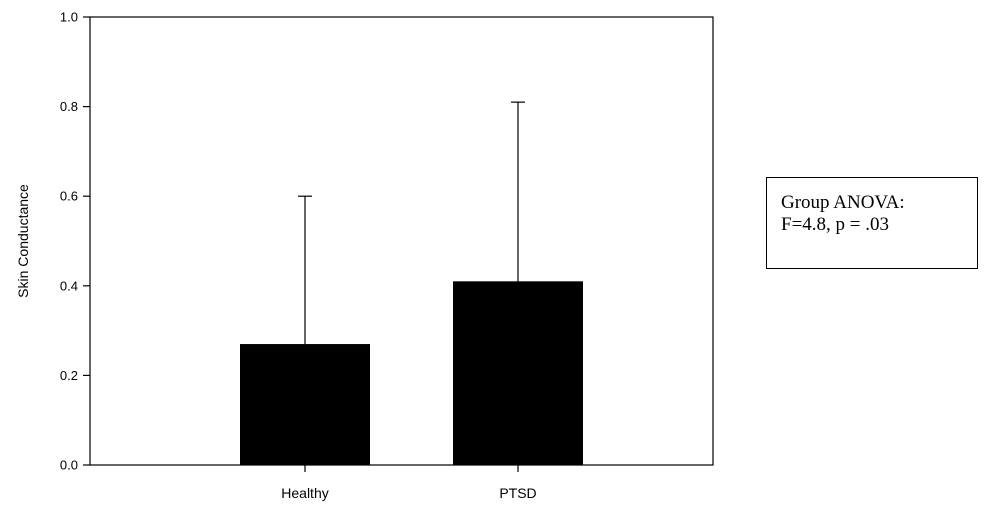  Describe the element at coordinates (23, 241) in the screenshot. I see `y-axis-label: Skin Conductance` at that location.